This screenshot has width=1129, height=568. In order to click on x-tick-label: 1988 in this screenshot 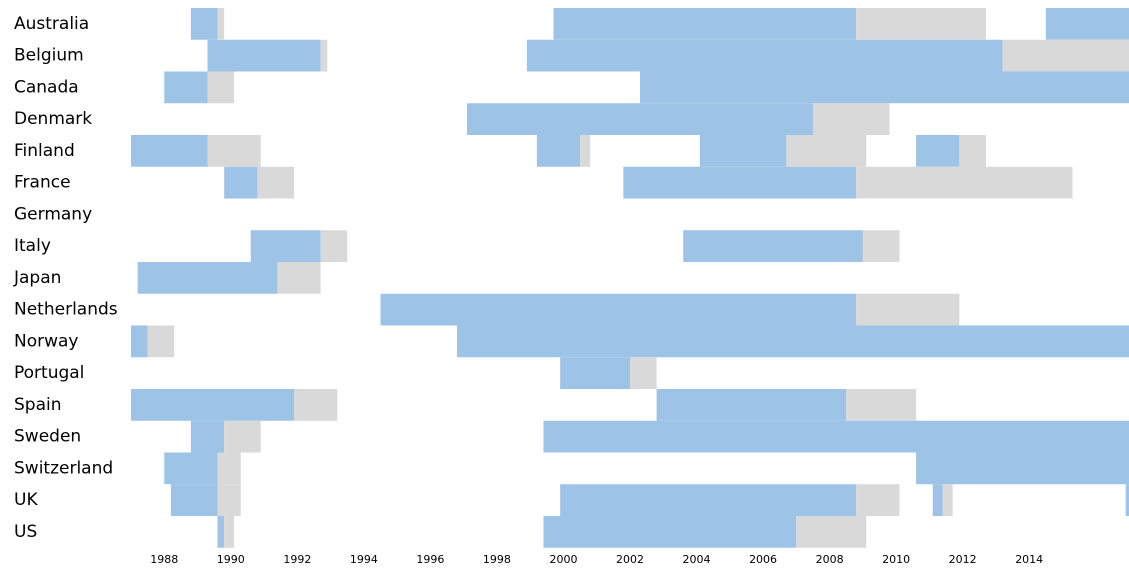, I will do `click(164, 559)`.